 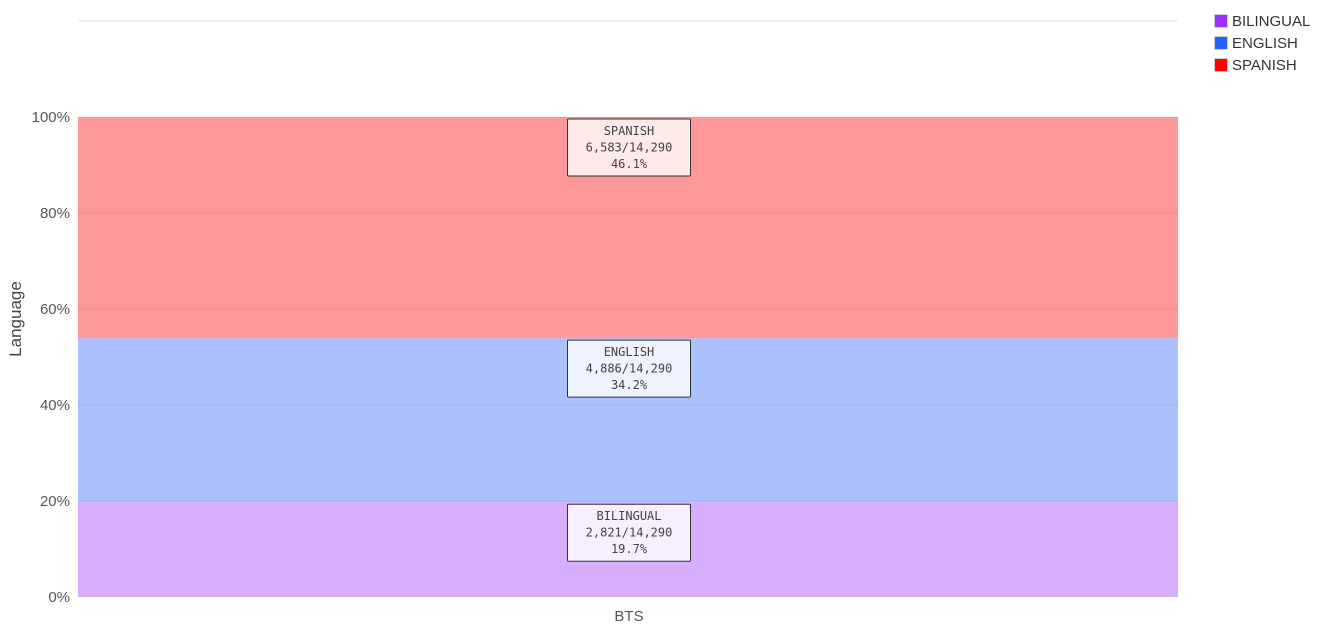 I want to click on legend-item-bilingual: BILINGUAL, so click(x=1262, y=21).